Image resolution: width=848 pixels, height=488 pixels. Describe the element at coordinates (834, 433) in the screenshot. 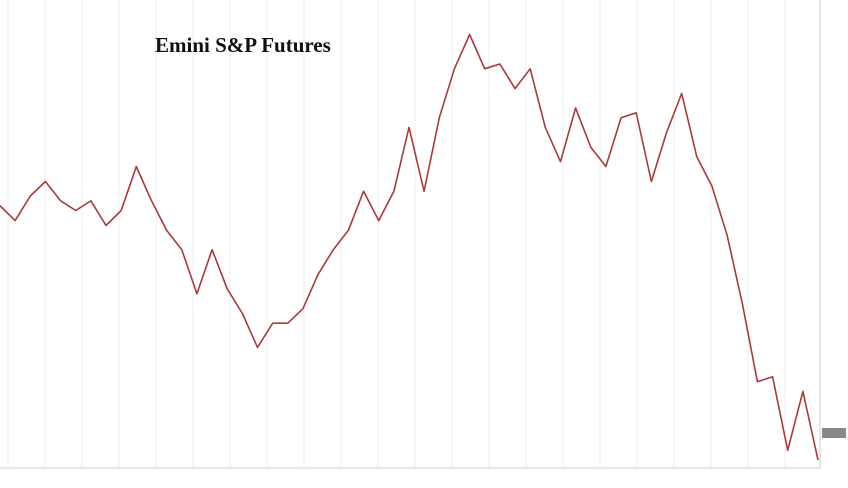

I see `last-price-box` at that location.